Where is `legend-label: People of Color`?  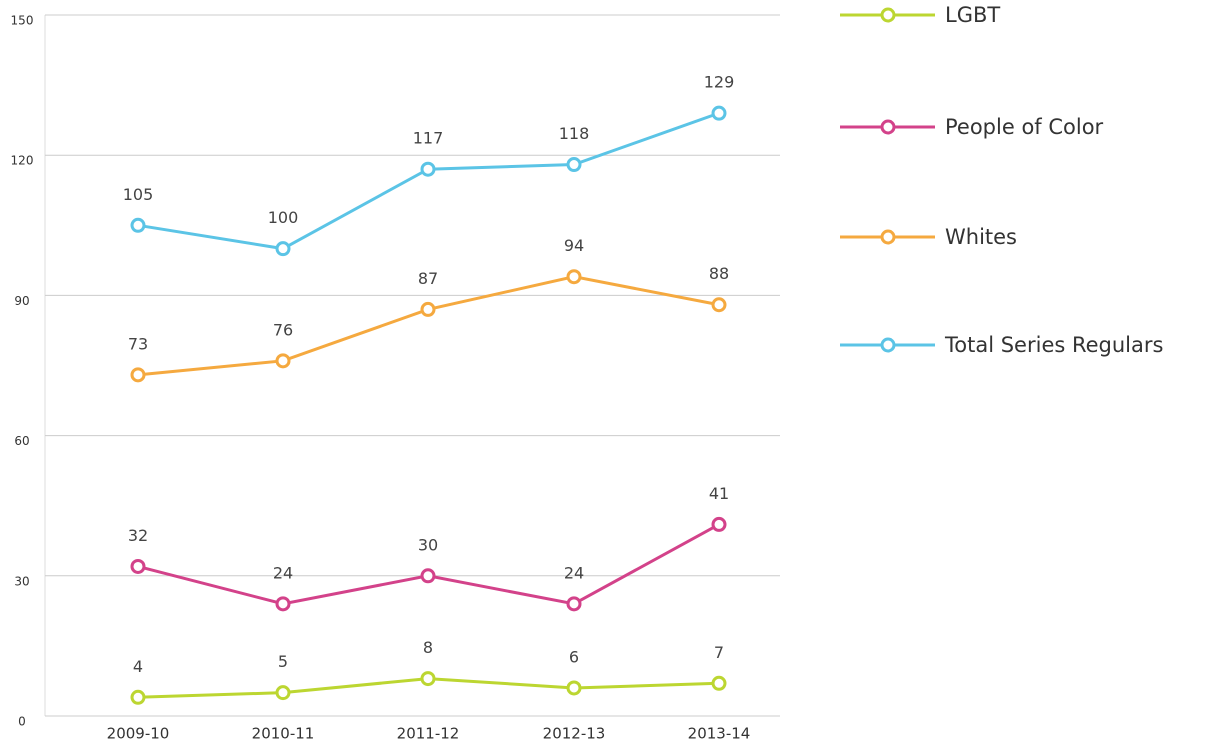
legend-label: People of Color is located at coordinates (1024, 127).